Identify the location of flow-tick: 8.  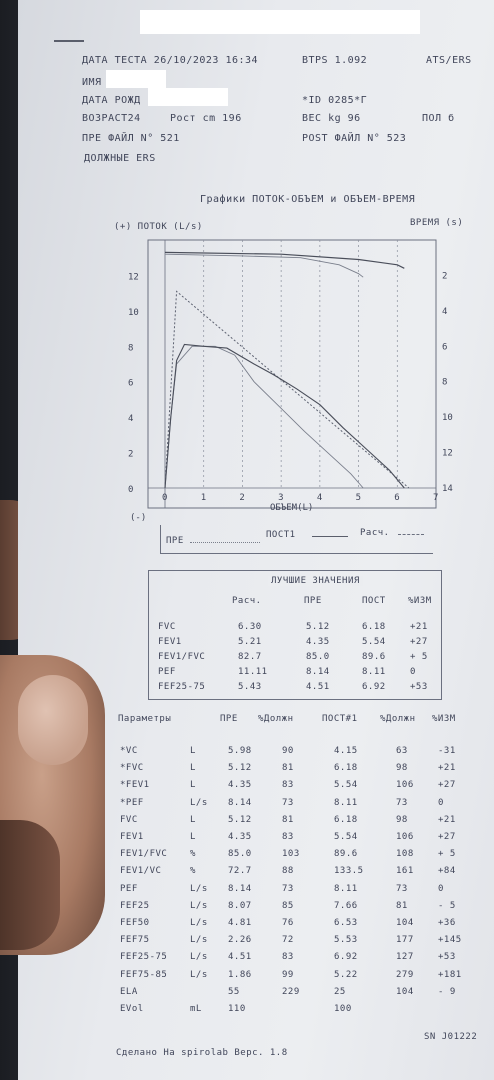
(130, 348).